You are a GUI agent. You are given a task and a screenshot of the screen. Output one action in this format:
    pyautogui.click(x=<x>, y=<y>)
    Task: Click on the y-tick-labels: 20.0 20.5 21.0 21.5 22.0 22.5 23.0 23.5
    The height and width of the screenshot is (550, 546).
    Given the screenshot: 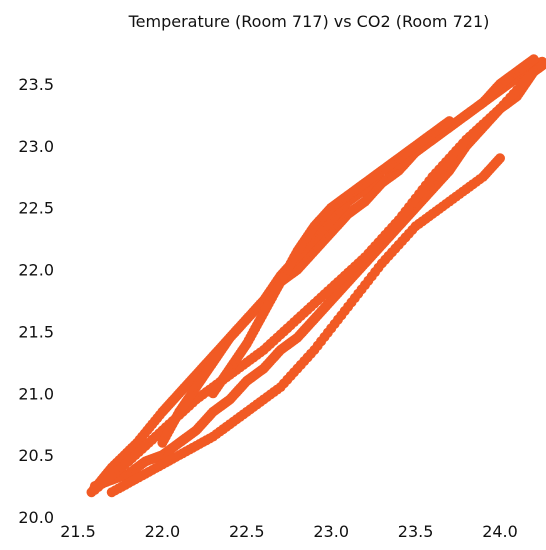 What is the action you would take?
    pyautogui.click(x=36, y=301)
    